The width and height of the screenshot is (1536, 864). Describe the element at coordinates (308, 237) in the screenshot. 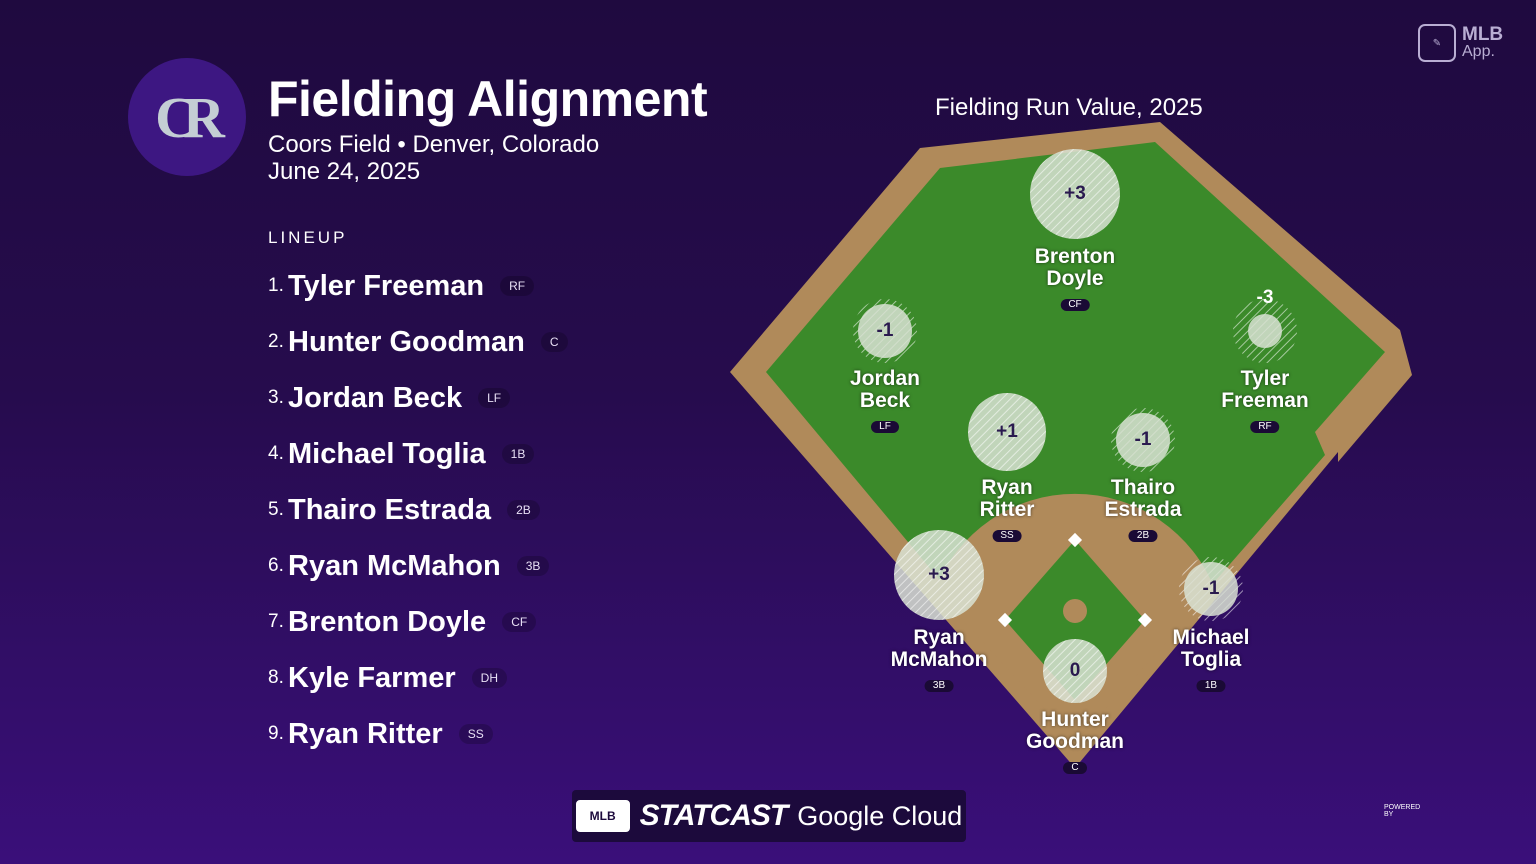

I see `lineup-heading: LINEUP` at that location.